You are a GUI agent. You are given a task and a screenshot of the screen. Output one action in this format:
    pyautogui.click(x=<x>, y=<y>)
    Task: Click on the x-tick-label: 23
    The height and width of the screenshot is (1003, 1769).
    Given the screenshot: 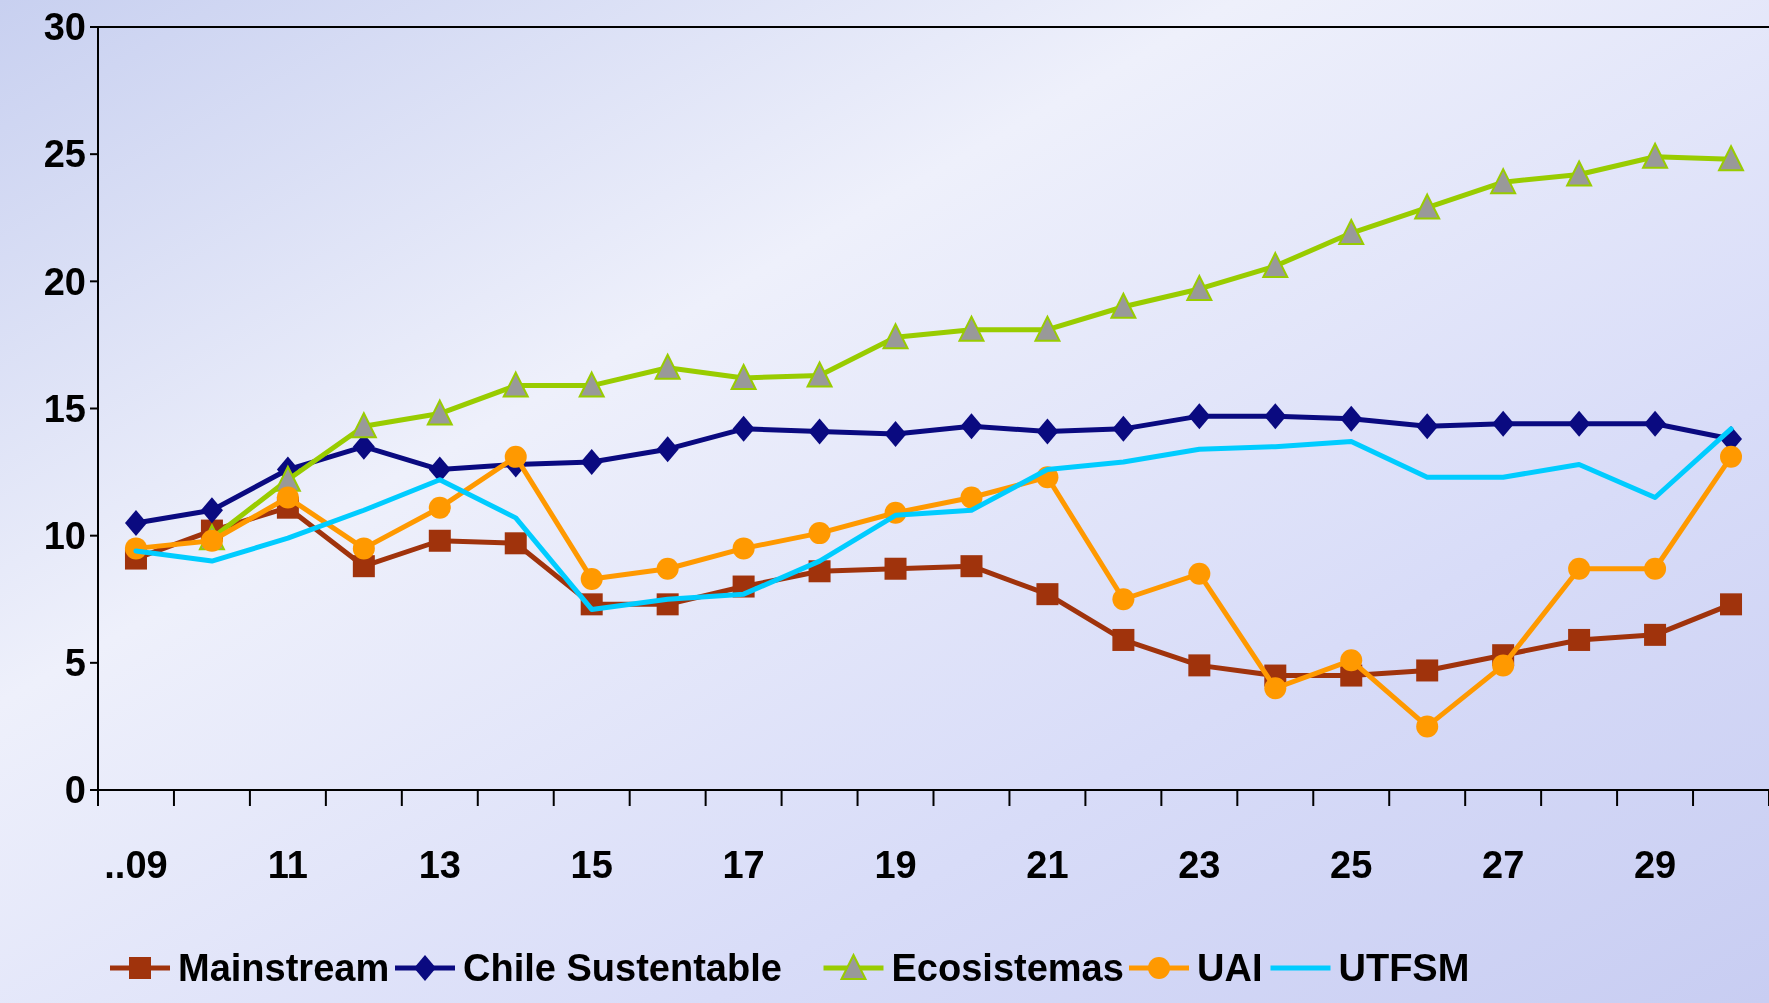 What is the action you would take?
    pyautogui.click(x=1199, y=865)
    